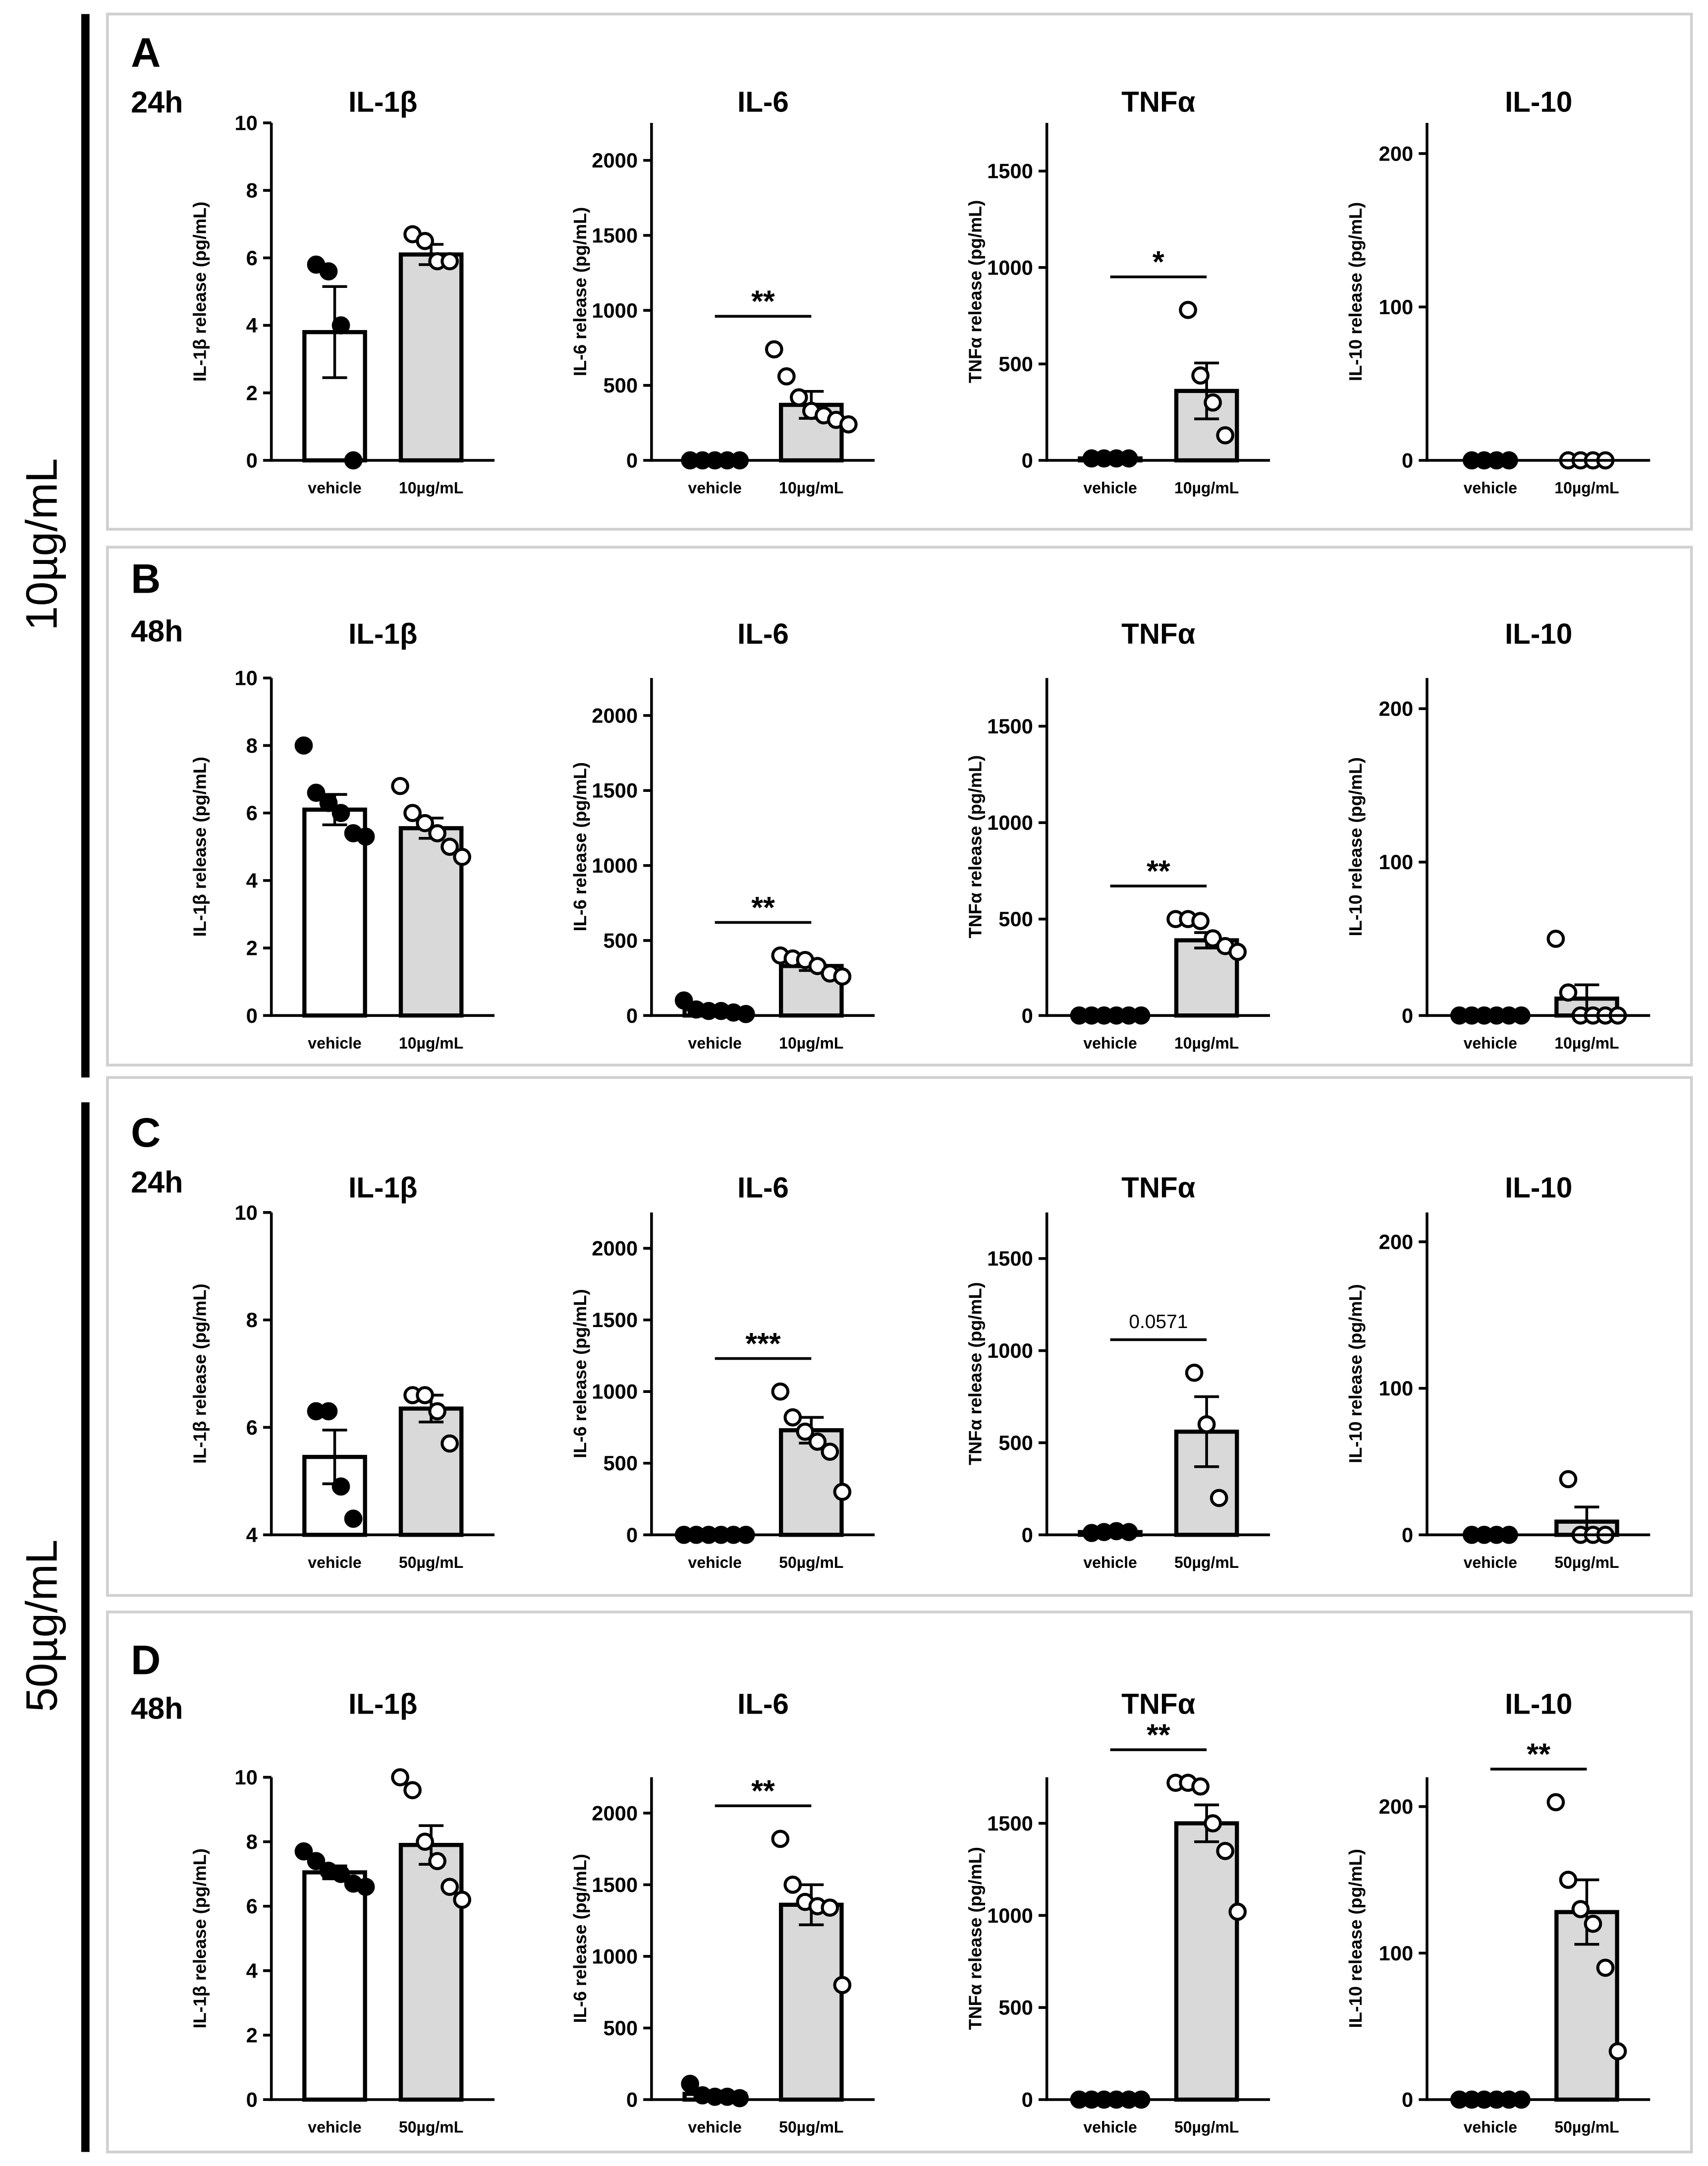 This screenshot has width=1708, height=2166. Describe the element at coordinates (975, 847) in the screenshot. I see `y-axis-label: TNFα release (pg/mL)` at that location.